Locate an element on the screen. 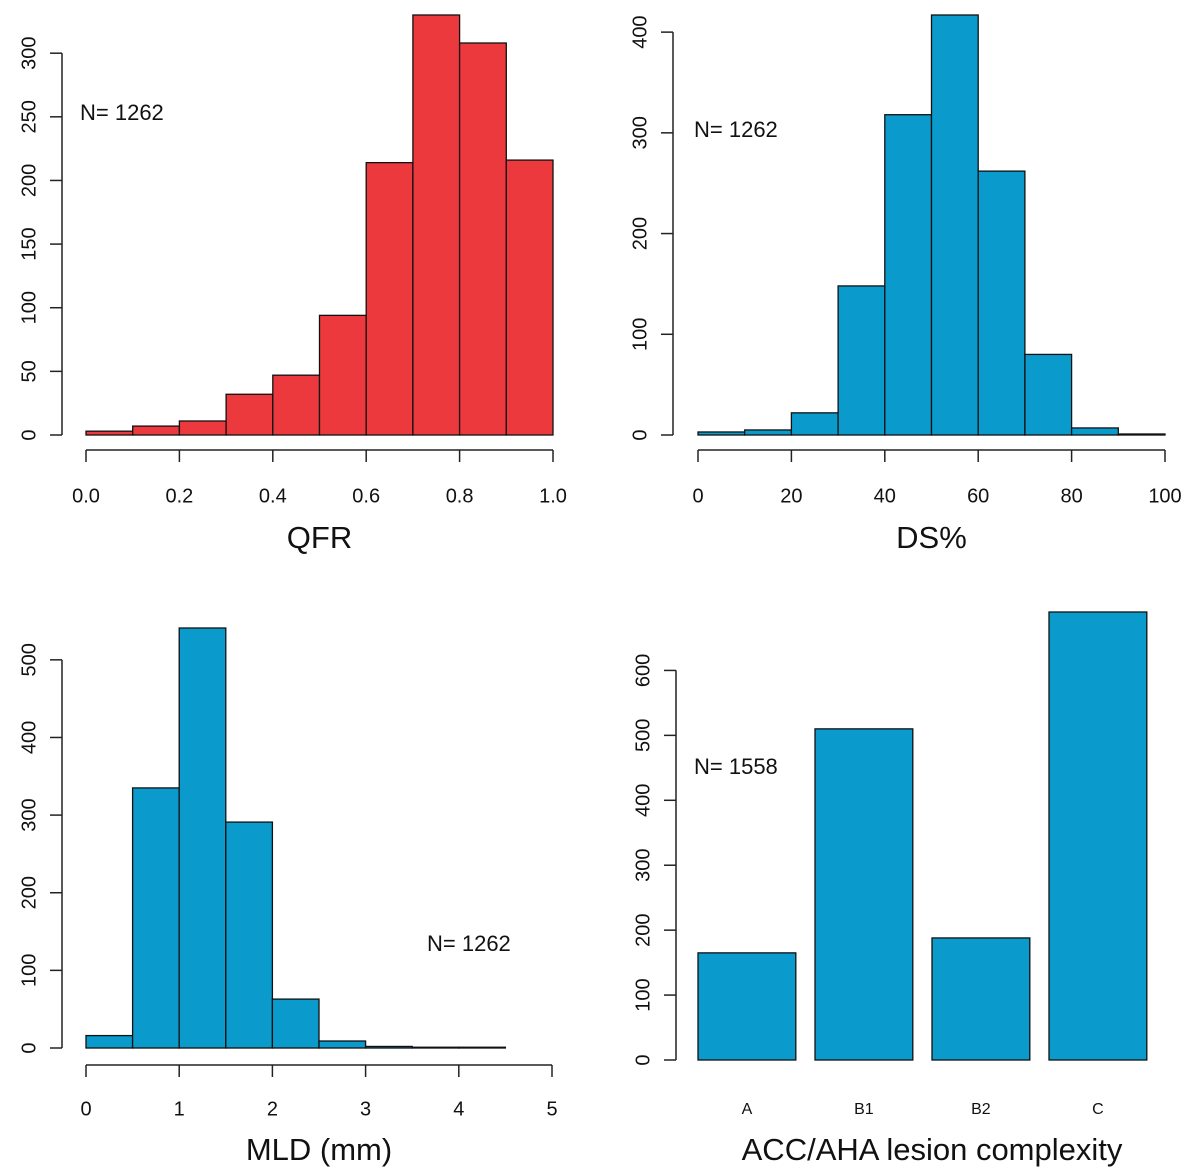 The width and height of the screenshot is (1189, 1172). x-tick-label: 2 is located at coordinates (272, 1109).